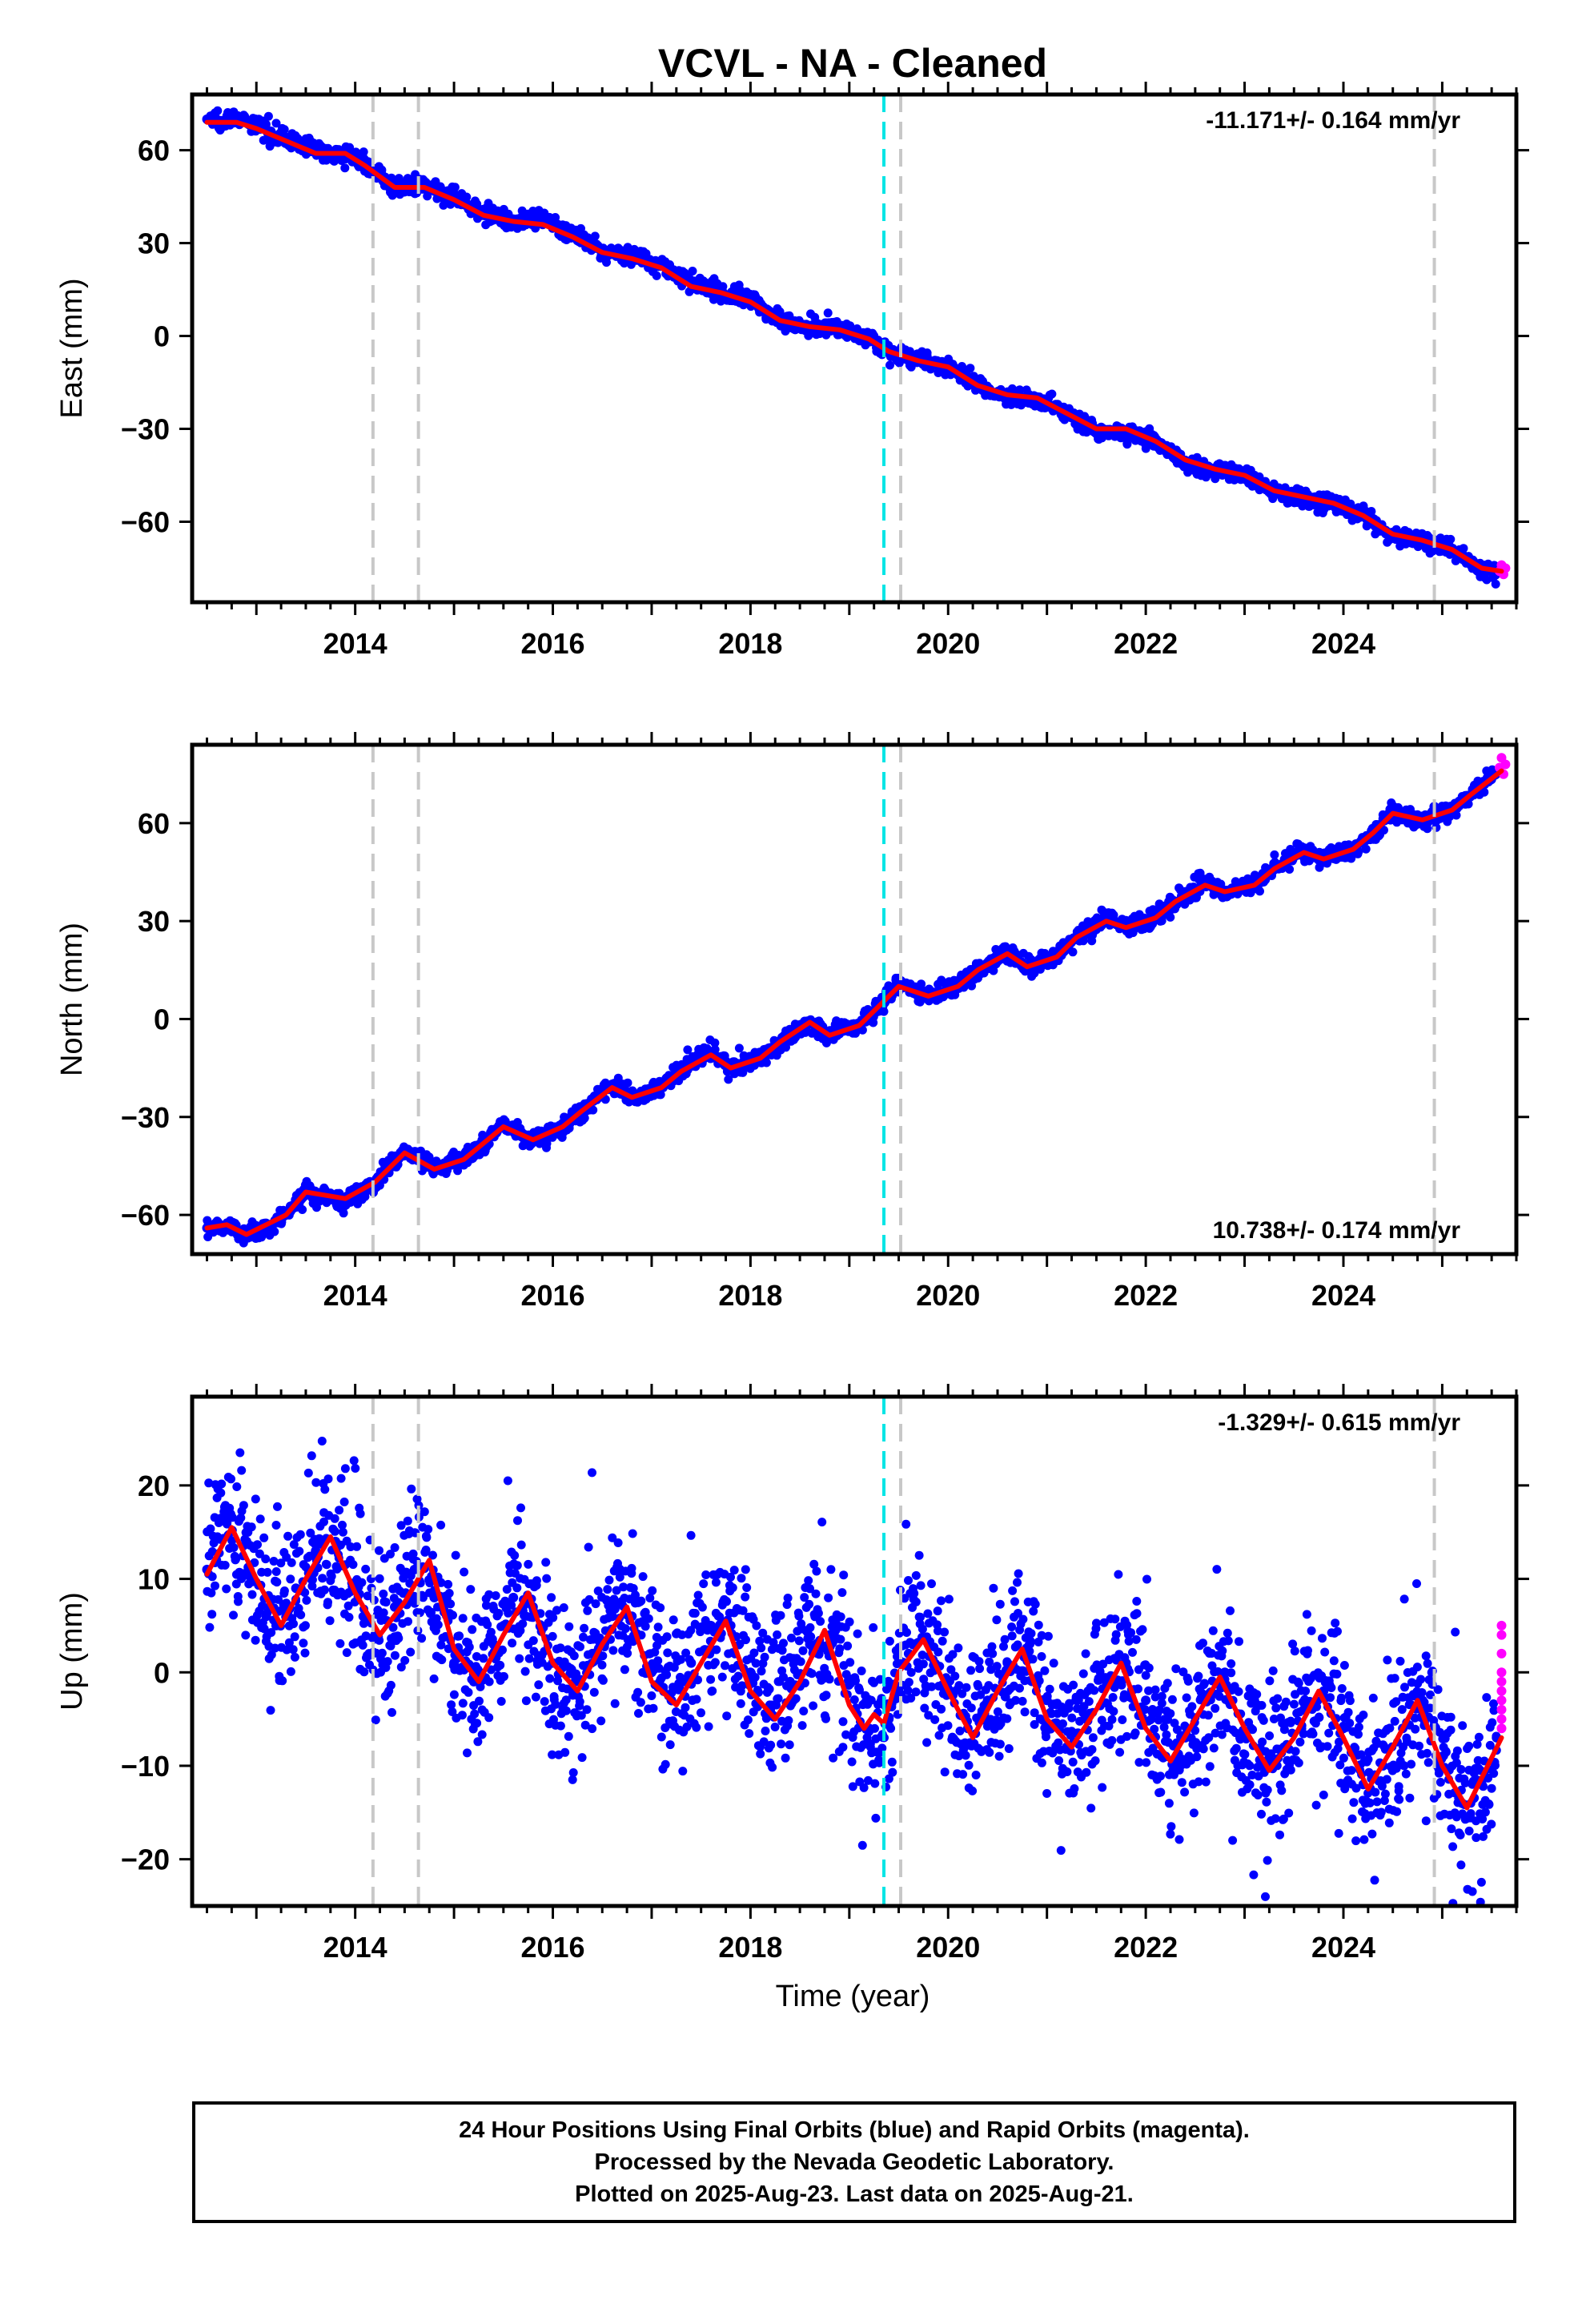  Describe the element at coordinates (1146, 644) in the screenshot. I see `x-tick-label: 2022` at that location.